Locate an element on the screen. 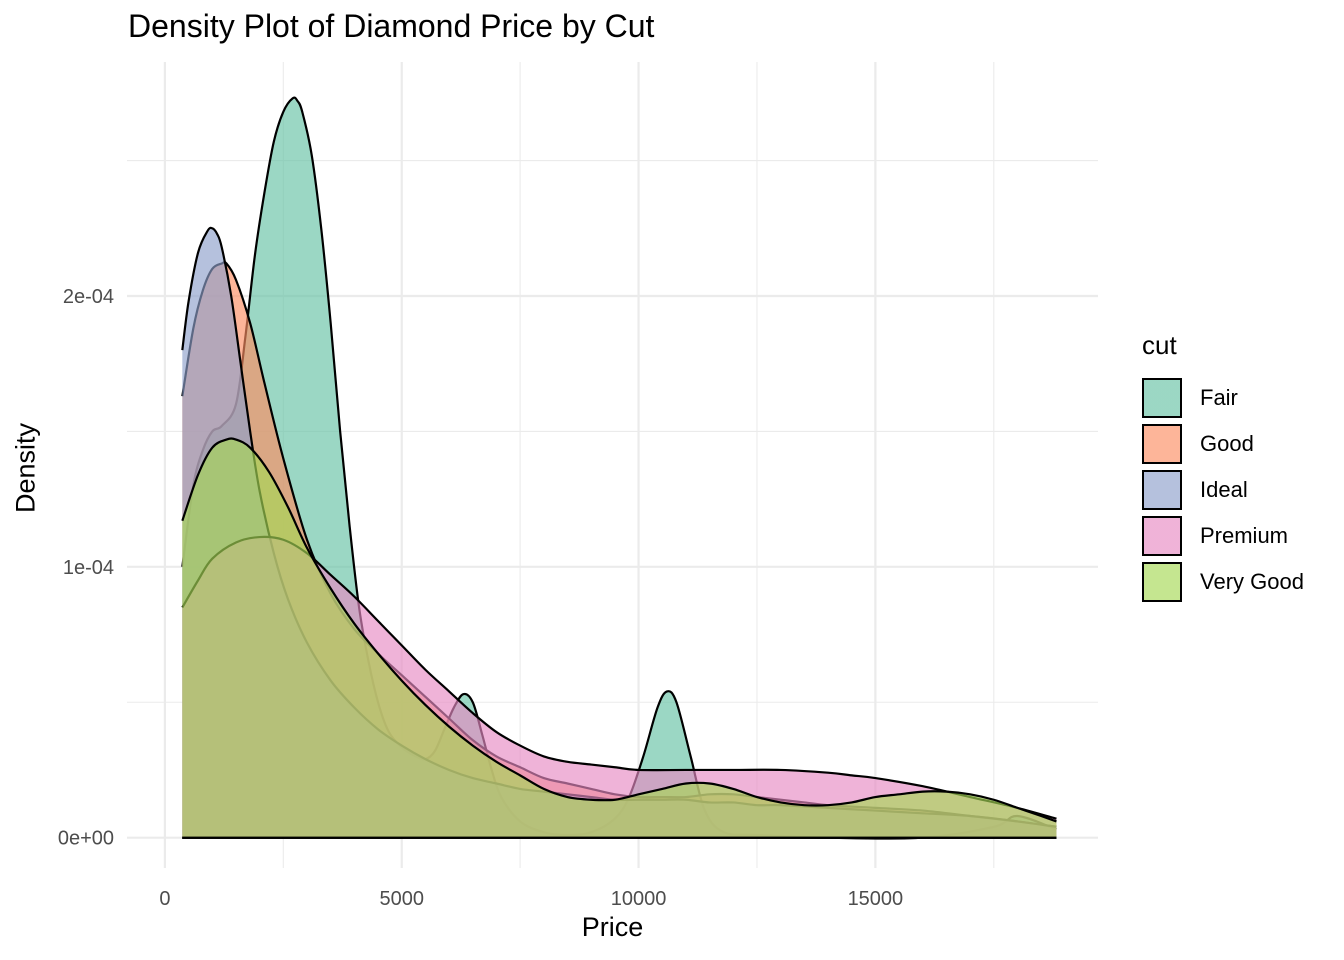  legend-label: Premium is located at coordinates (1244, 535).